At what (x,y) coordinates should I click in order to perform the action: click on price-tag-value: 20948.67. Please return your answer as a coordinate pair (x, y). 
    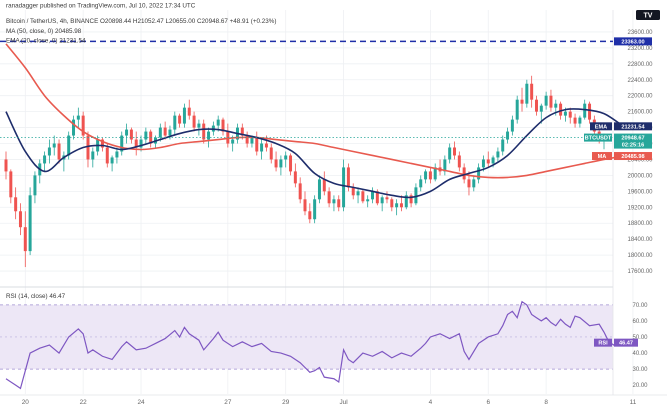
    Looking at the image, I should click on (632, 139).